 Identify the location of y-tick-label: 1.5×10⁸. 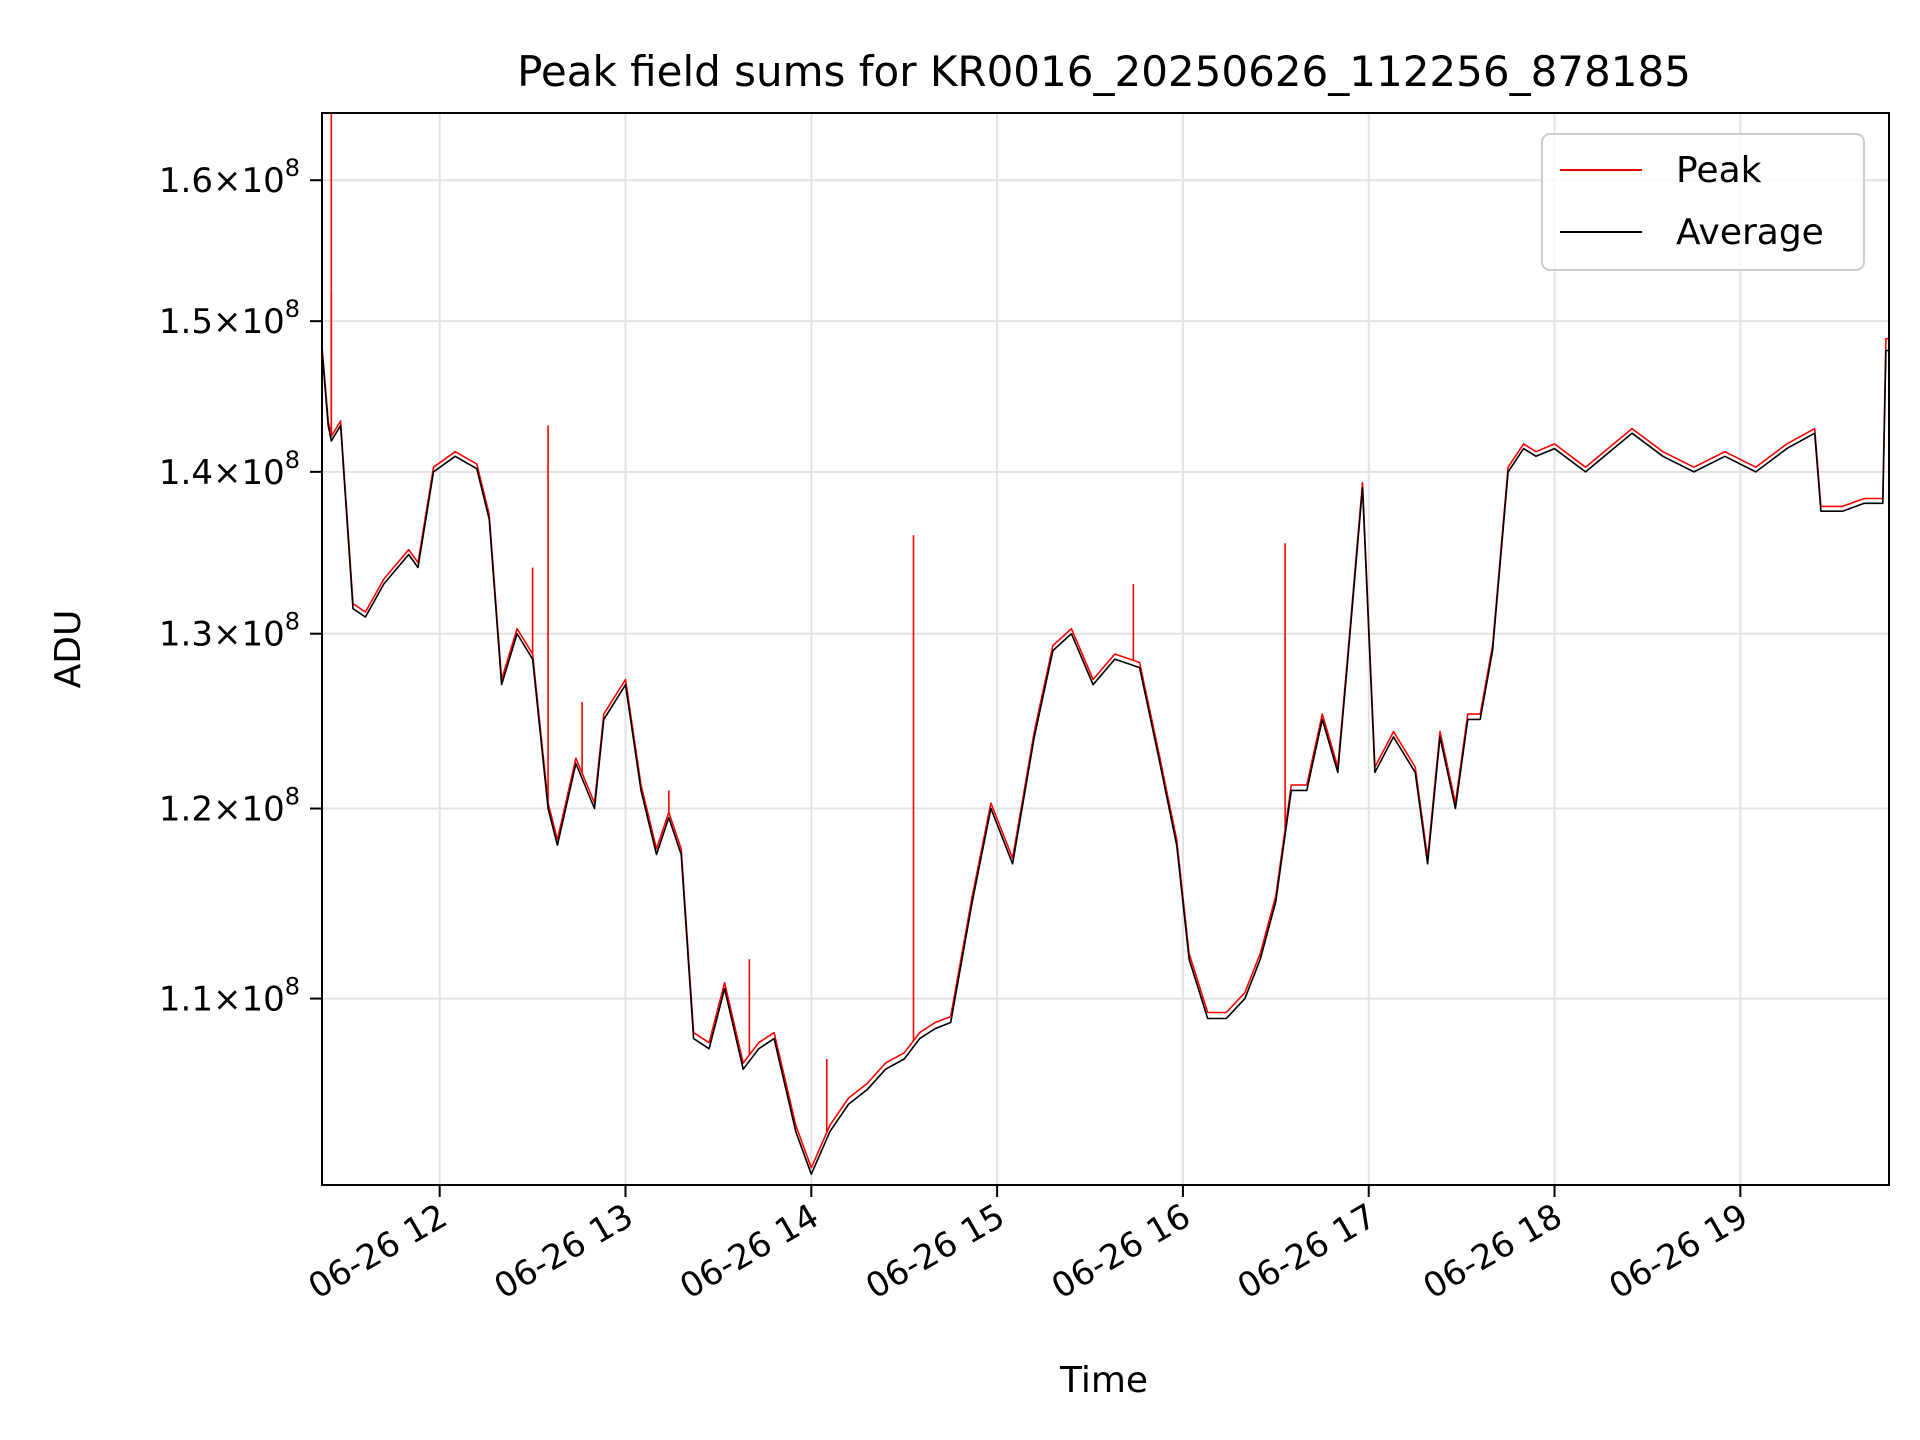
(229, 318).